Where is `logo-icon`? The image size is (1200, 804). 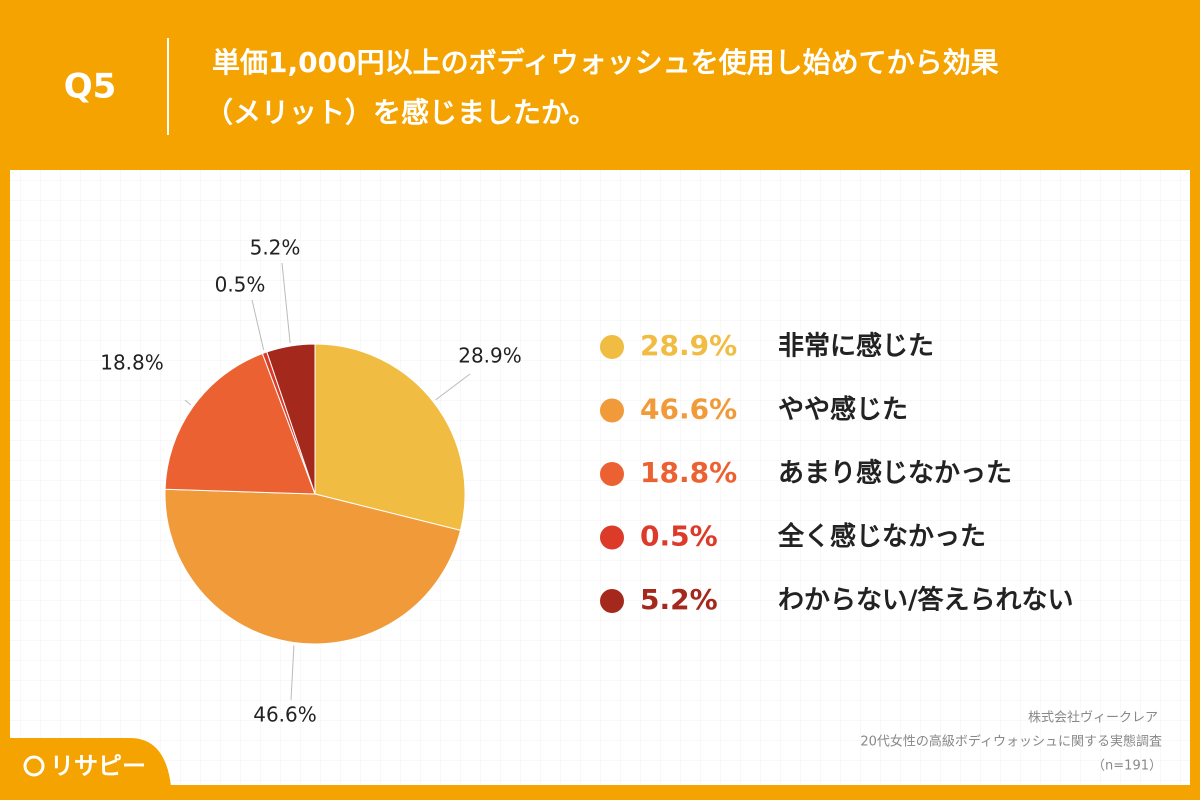 logo-icon is located at coordinates (34, 766).